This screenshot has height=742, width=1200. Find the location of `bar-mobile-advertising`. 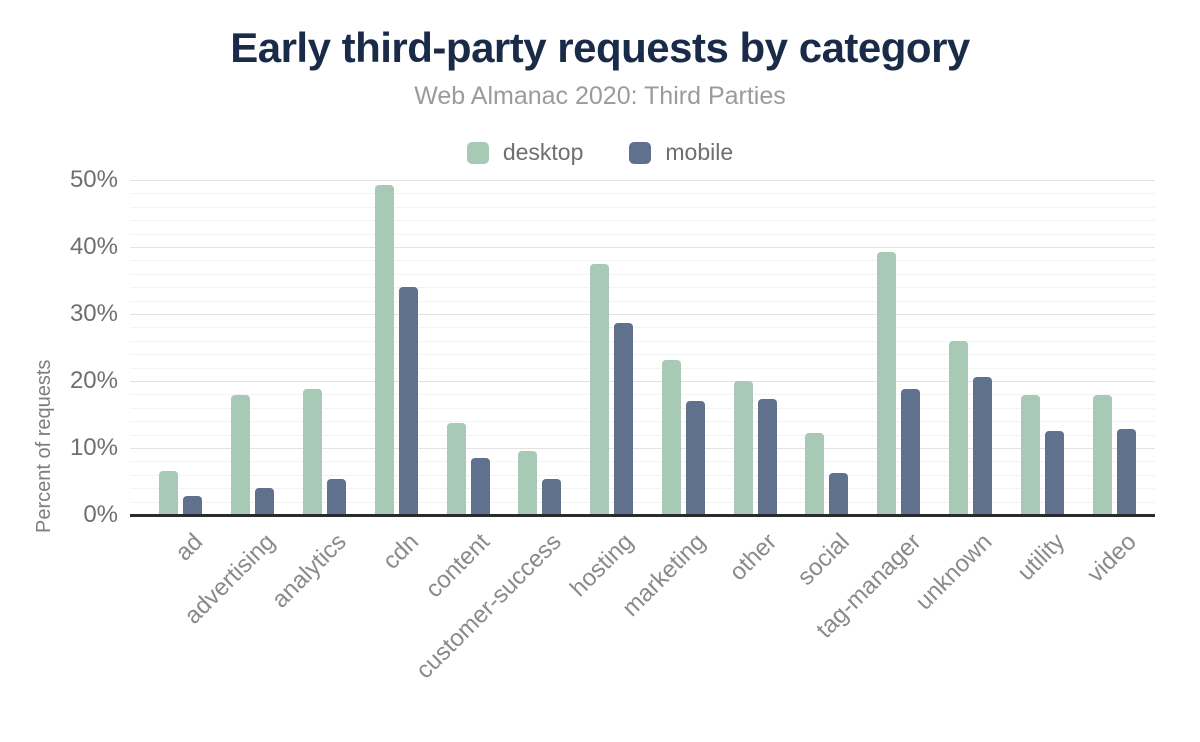

bar-mobile-advertising is located at coordinates (265, 501).